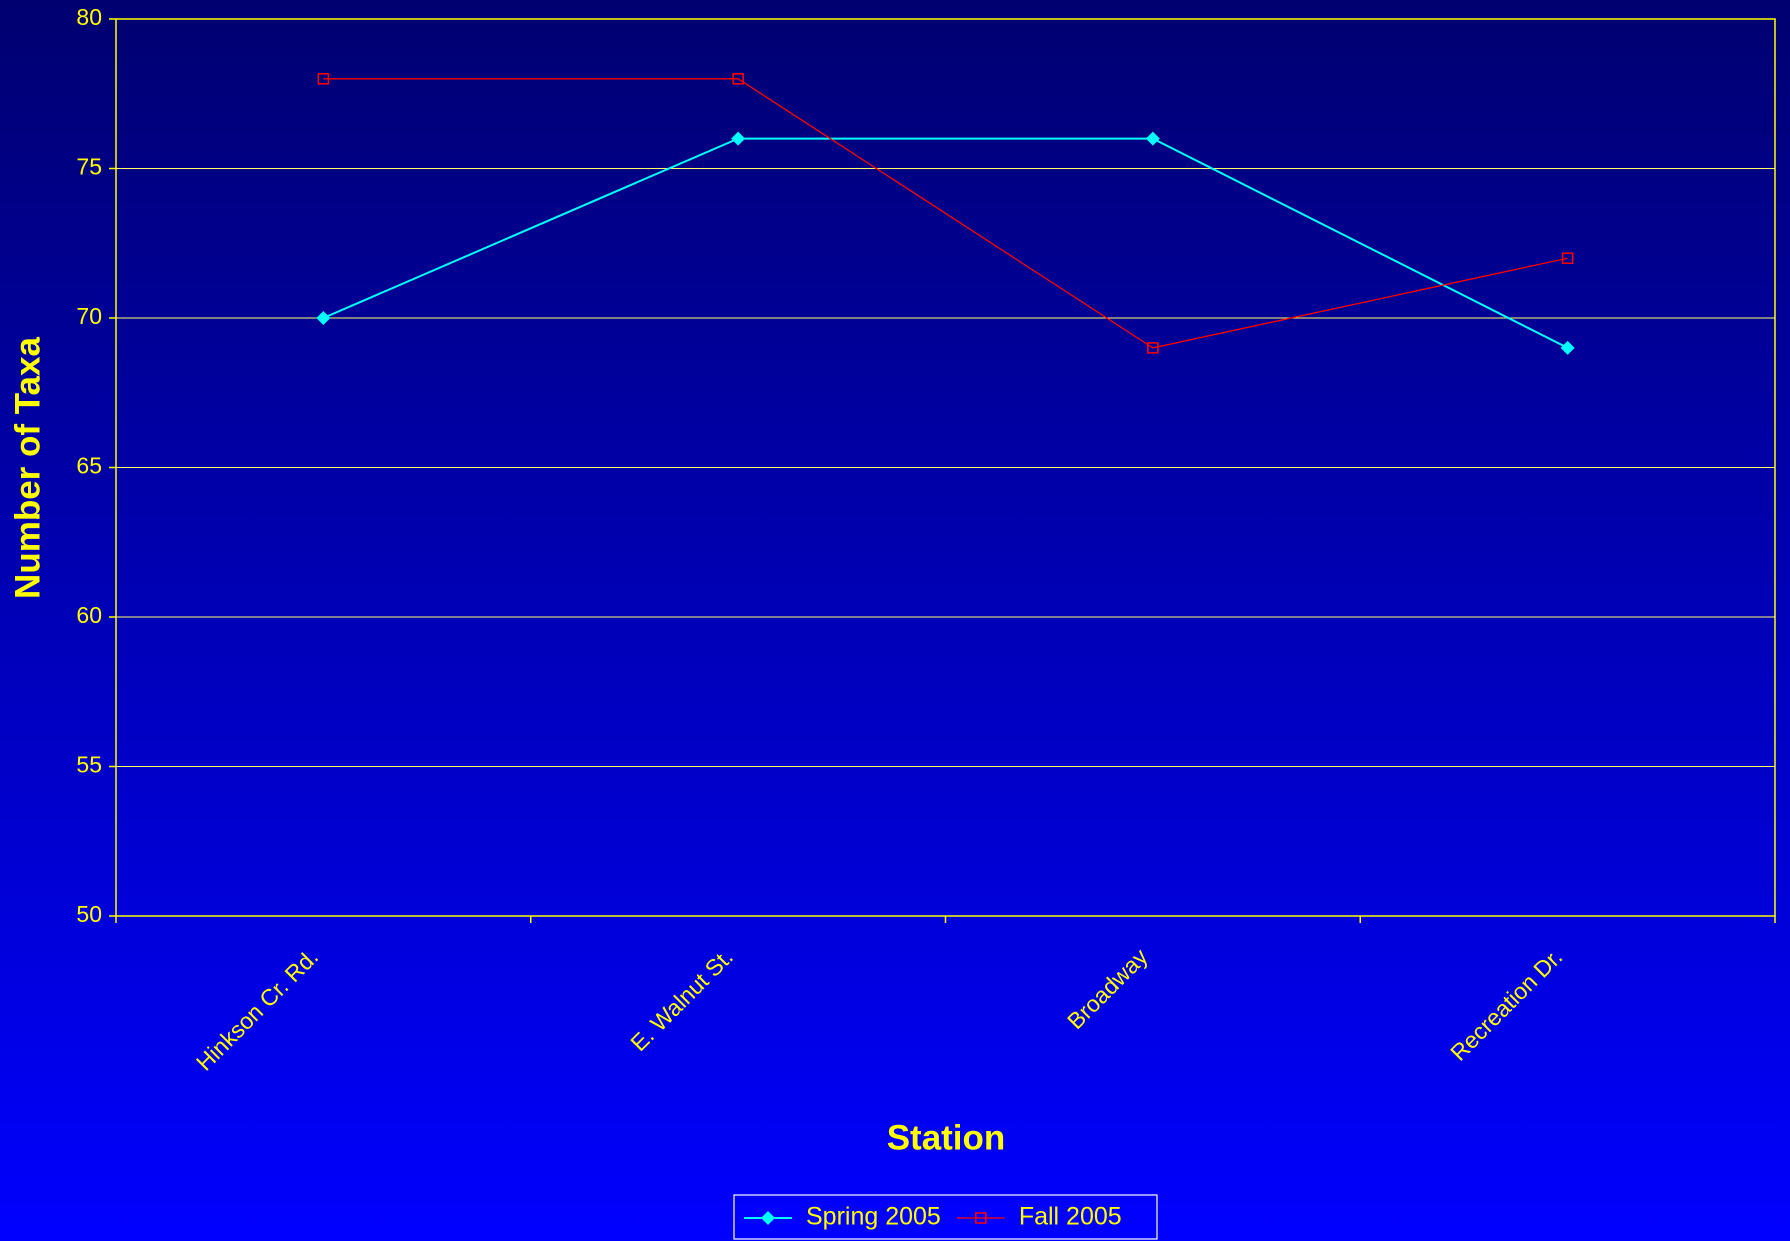 Image resolution: width=1790 pixels, height=1241 pixels. I want to click on y-tick-label: 65, so click(89, 466).